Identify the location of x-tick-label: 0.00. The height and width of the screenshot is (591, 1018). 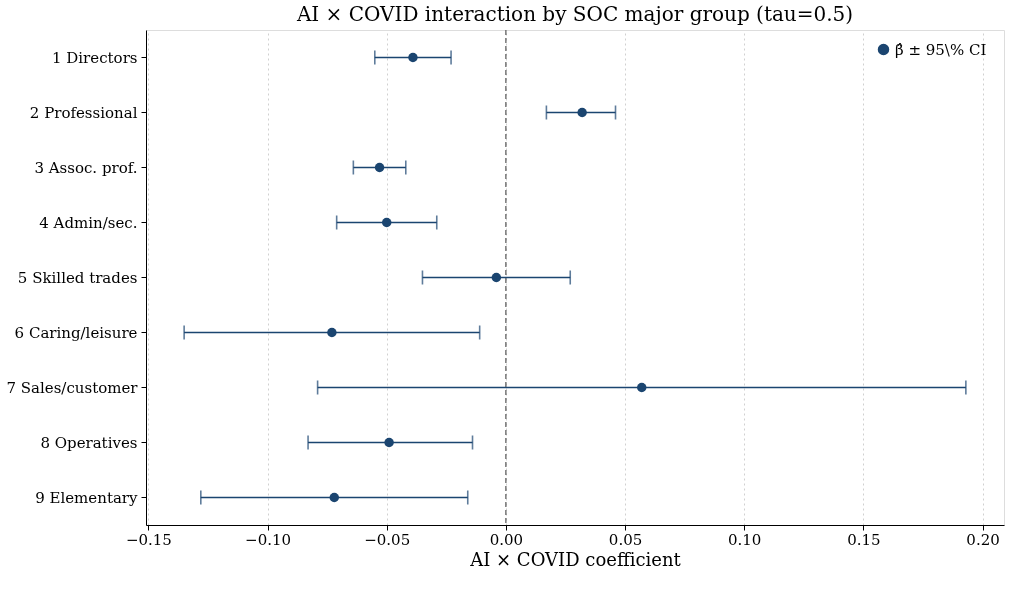
(506, 539).